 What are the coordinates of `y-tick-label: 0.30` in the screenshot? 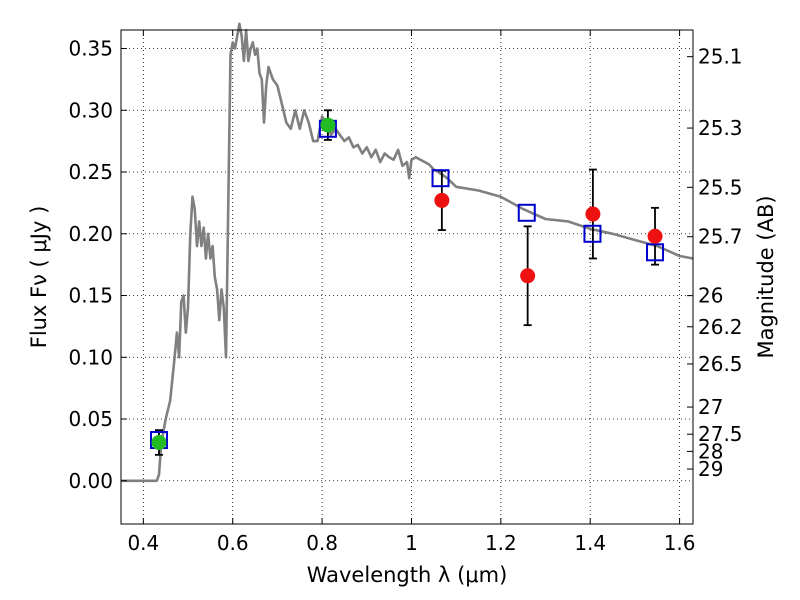 It's located at (90, 110).